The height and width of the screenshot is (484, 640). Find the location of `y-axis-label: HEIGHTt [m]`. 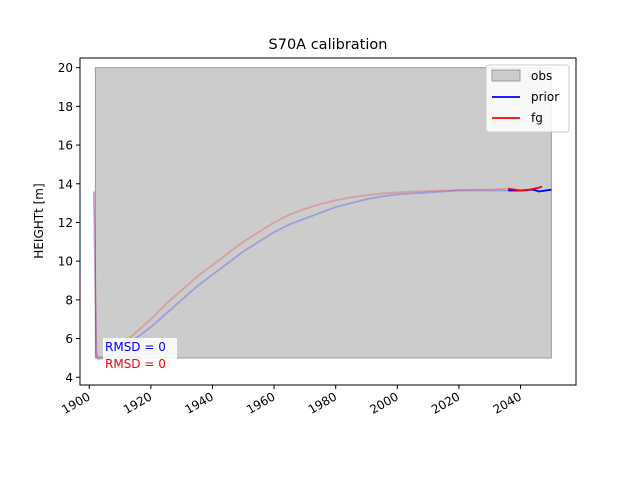

y-axis-label: HEIGHTt [m] is located at coordinates (39, 220).